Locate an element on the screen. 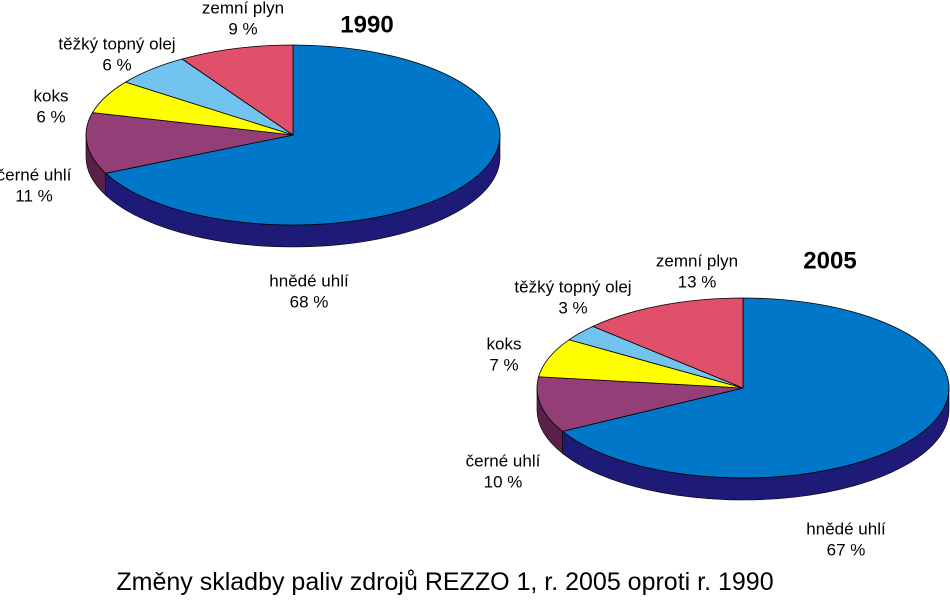 The image size is (950, 611). slice-value-zemni-plyn: 9 % is located at coordinates (242, 28).